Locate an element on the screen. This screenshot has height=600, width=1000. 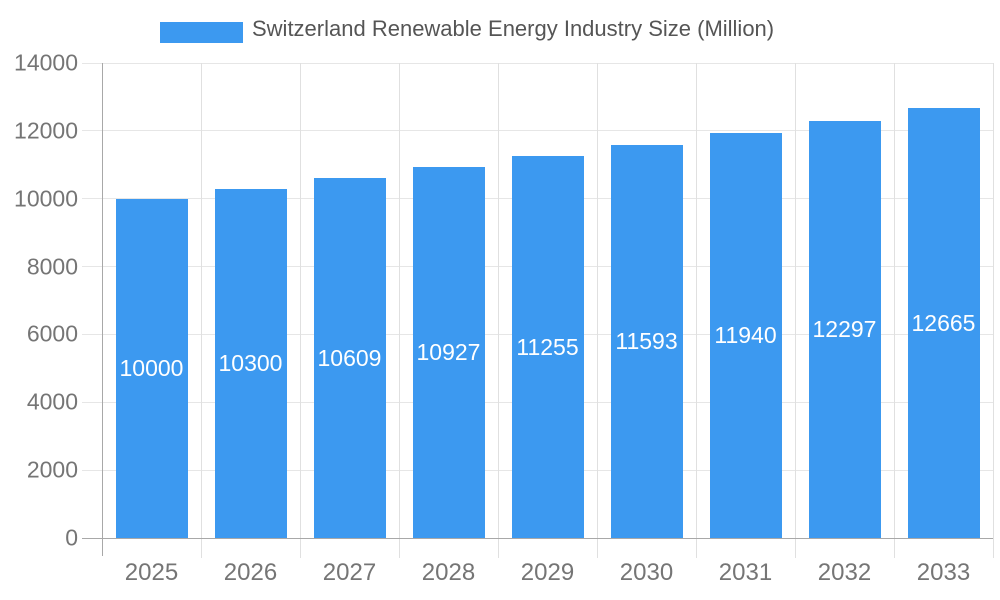
bar-value-label: 10000 is located at coordinates (151, 367).